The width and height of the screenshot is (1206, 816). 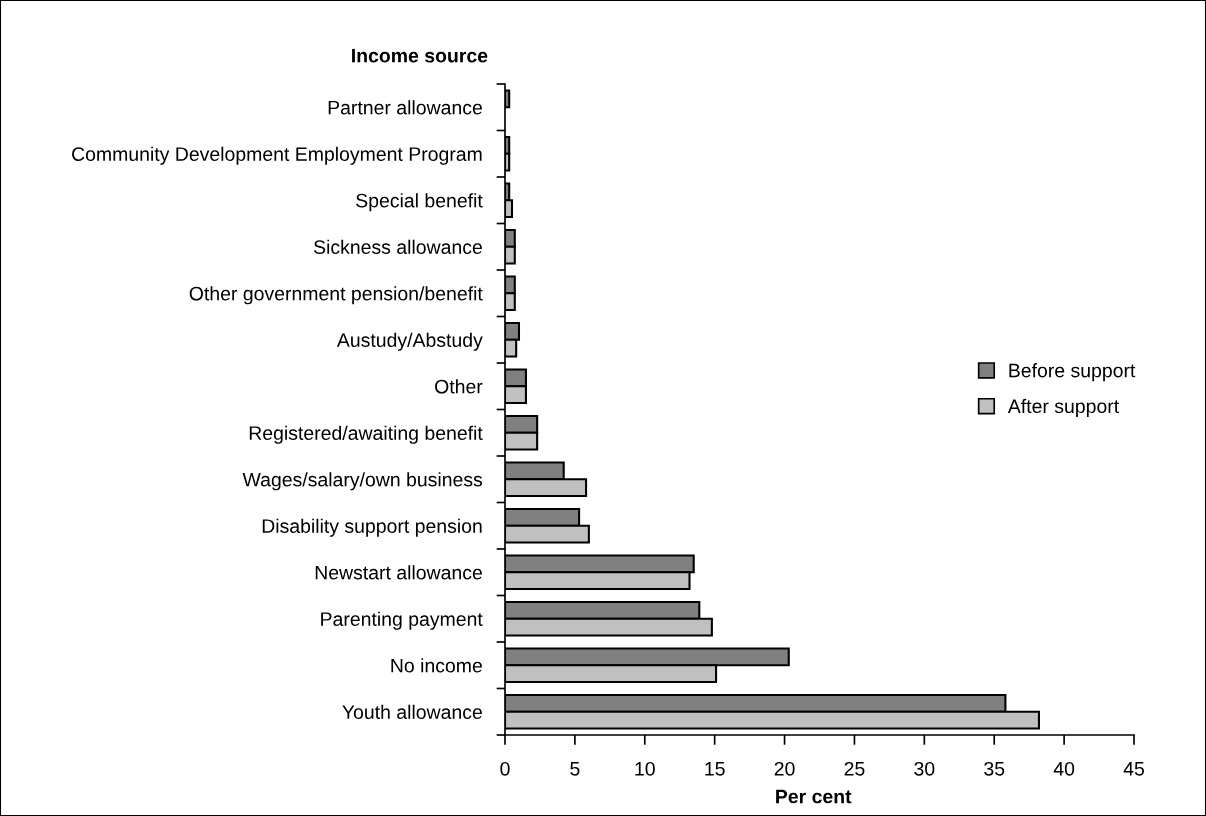 What do you see at coordinates (784, 768) in the screenshot?
I see `x-tick-label: 20` at bounding box center [784, 768].